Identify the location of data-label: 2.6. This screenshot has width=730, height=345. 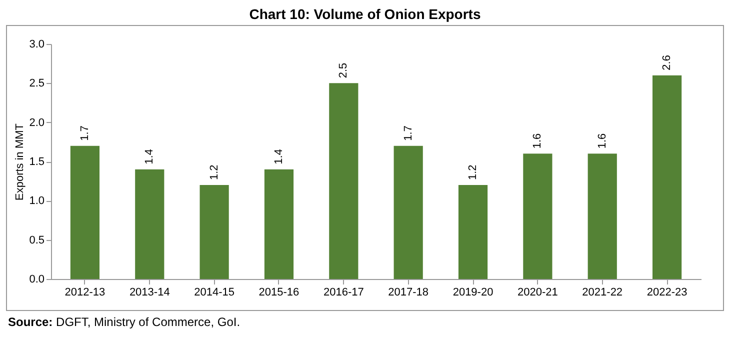
(667, 62).